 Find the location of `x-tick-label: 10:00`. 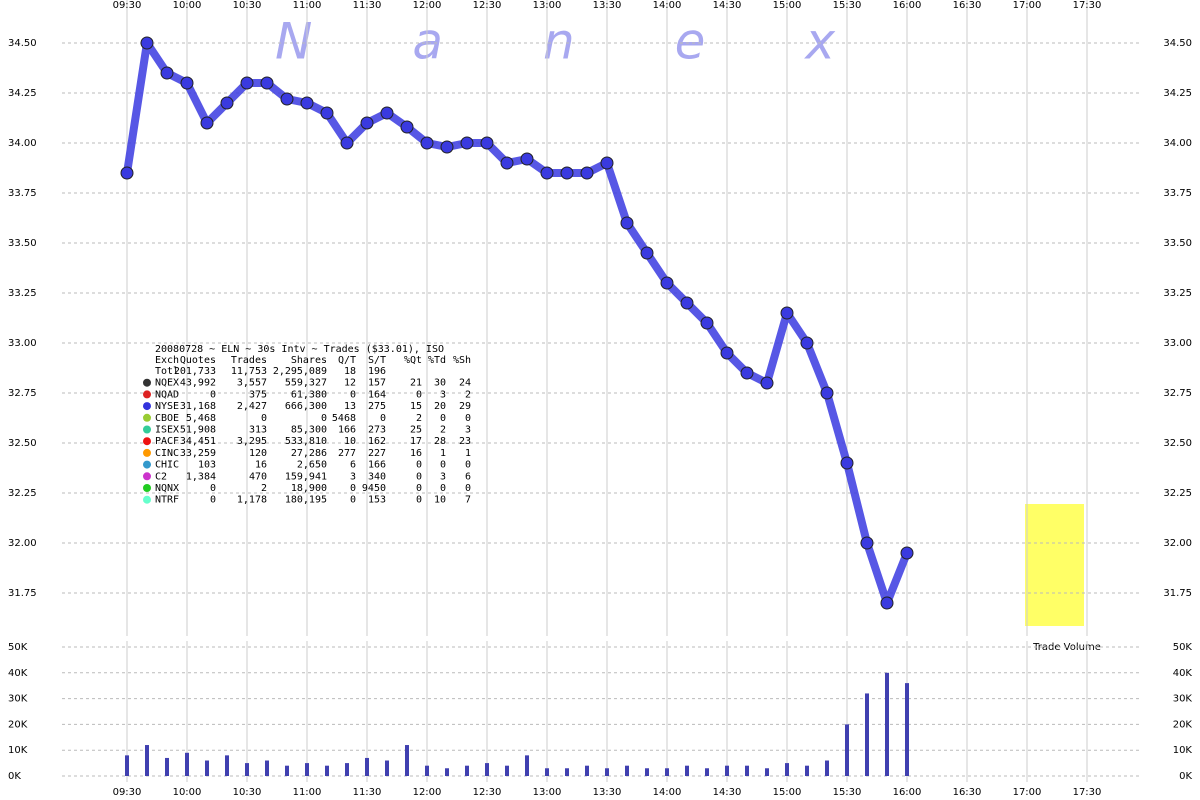

x-tick-label: 10:00 is located at coordinates (187, 5).